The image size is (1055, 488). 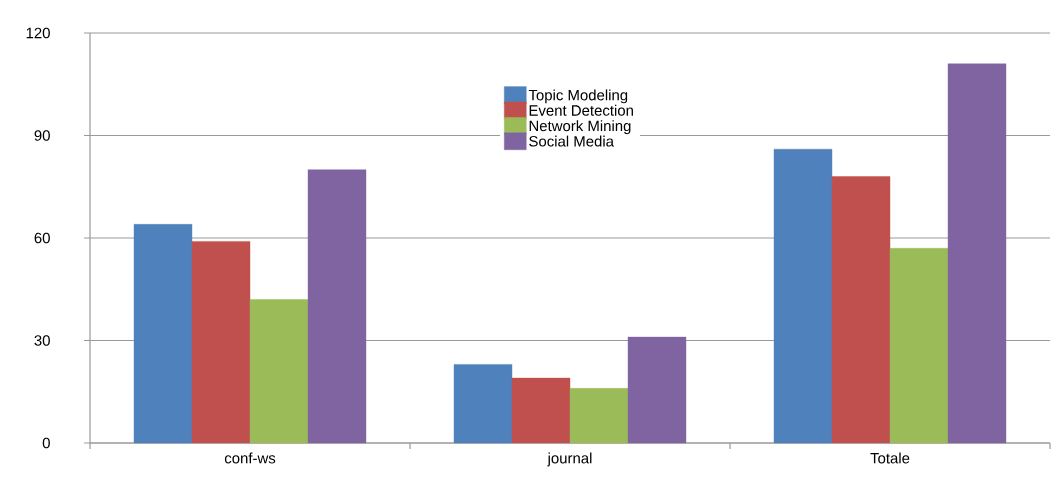 I want to click on x-tick-label: conf-ws, so click(x=250, y=458).